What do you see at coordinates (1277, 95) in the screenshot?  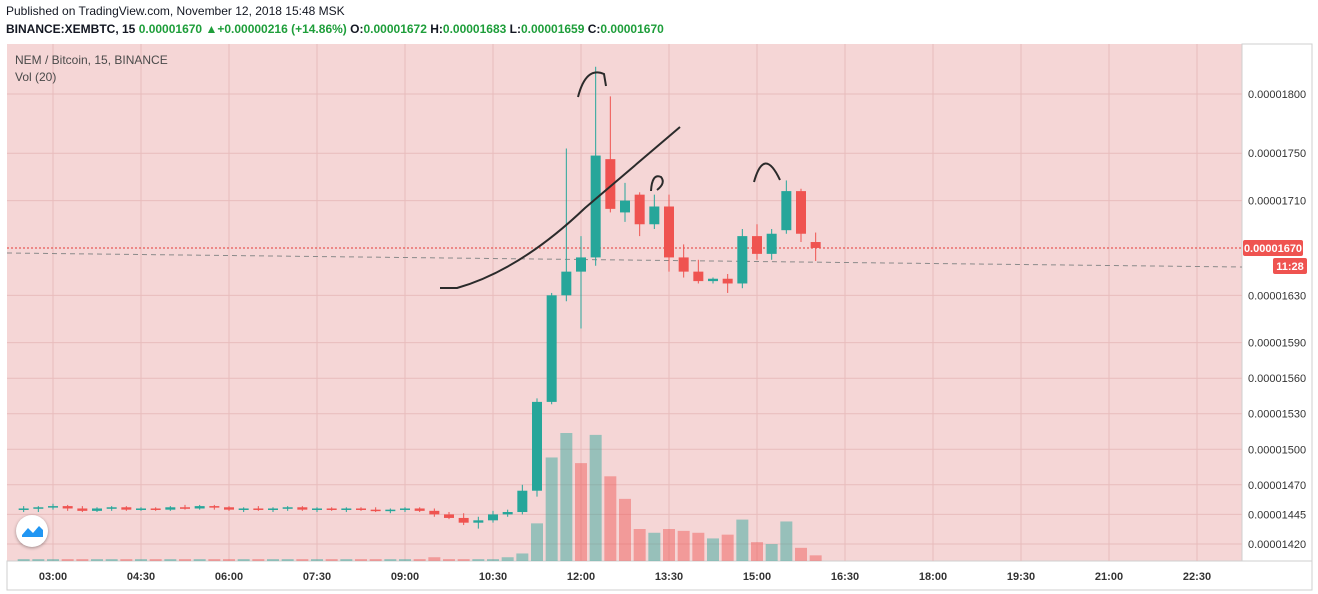 I see `y-tick-label: 0.00001800` at bounding box center [1277, 95].